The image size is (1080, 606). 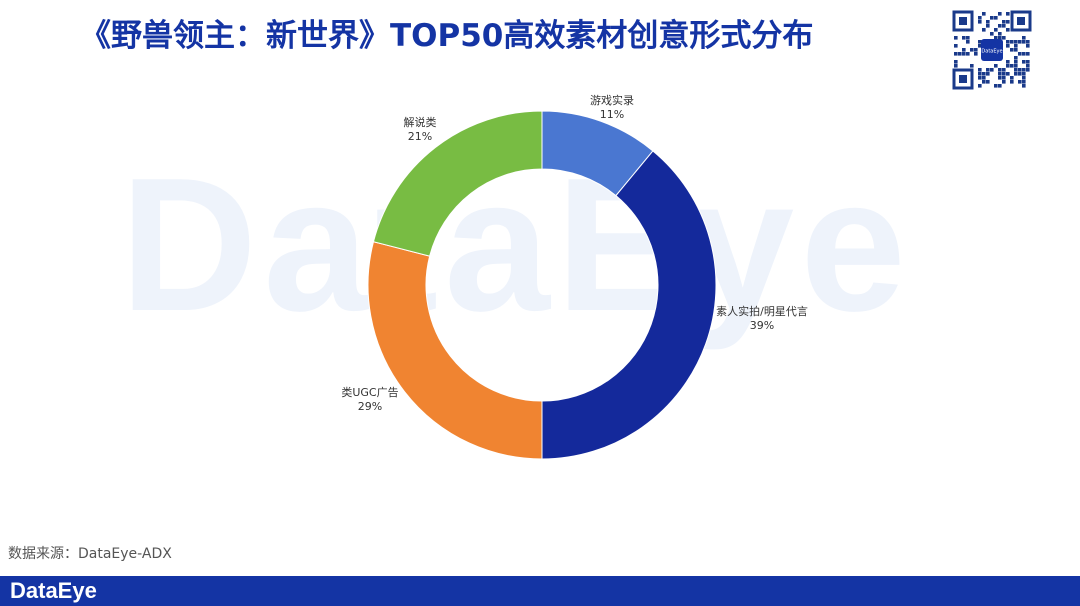 I want to click on qr-center-text: DataEye, so click(x=991, y=52).